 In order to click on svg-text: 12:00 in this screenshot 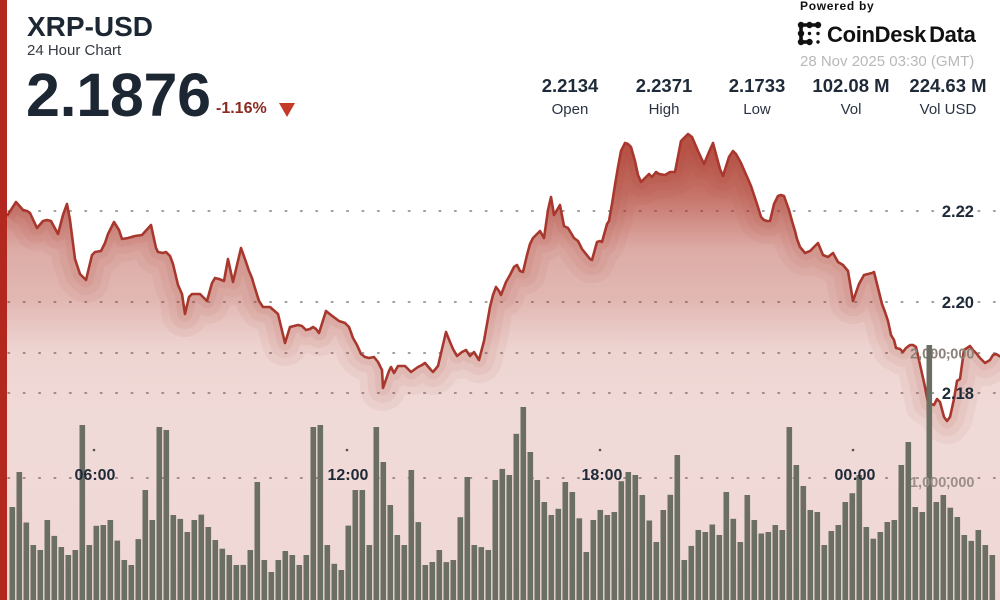, I will do `click(348, 475)`.